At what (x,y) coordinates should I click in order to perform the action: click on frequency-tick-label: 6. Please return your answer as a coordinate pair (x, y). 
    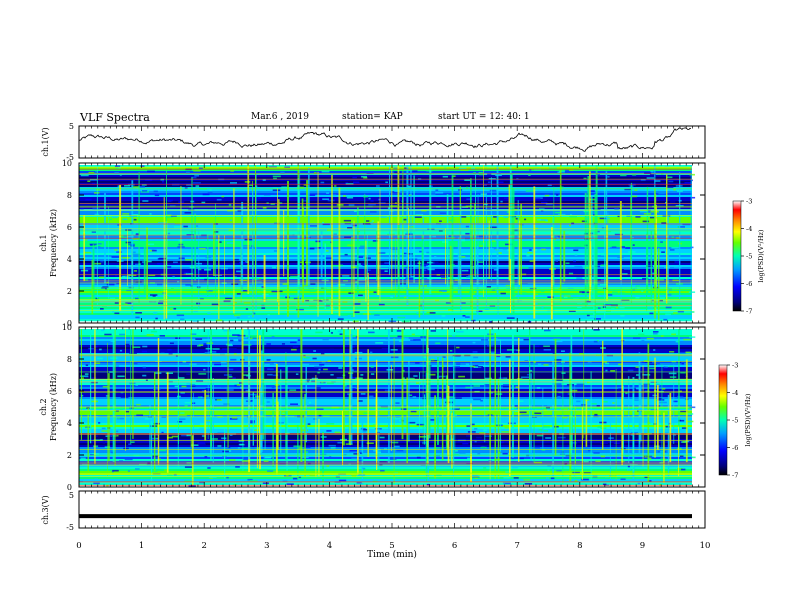
    Looking at the image, I should click on (69, 227).